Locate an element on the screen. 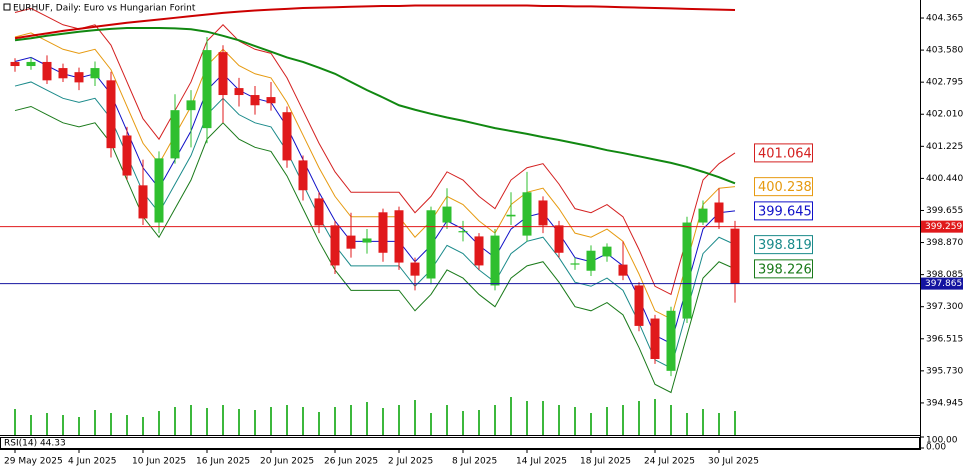  y-tick-label: 401.225 is located at coordinates (944, 147).